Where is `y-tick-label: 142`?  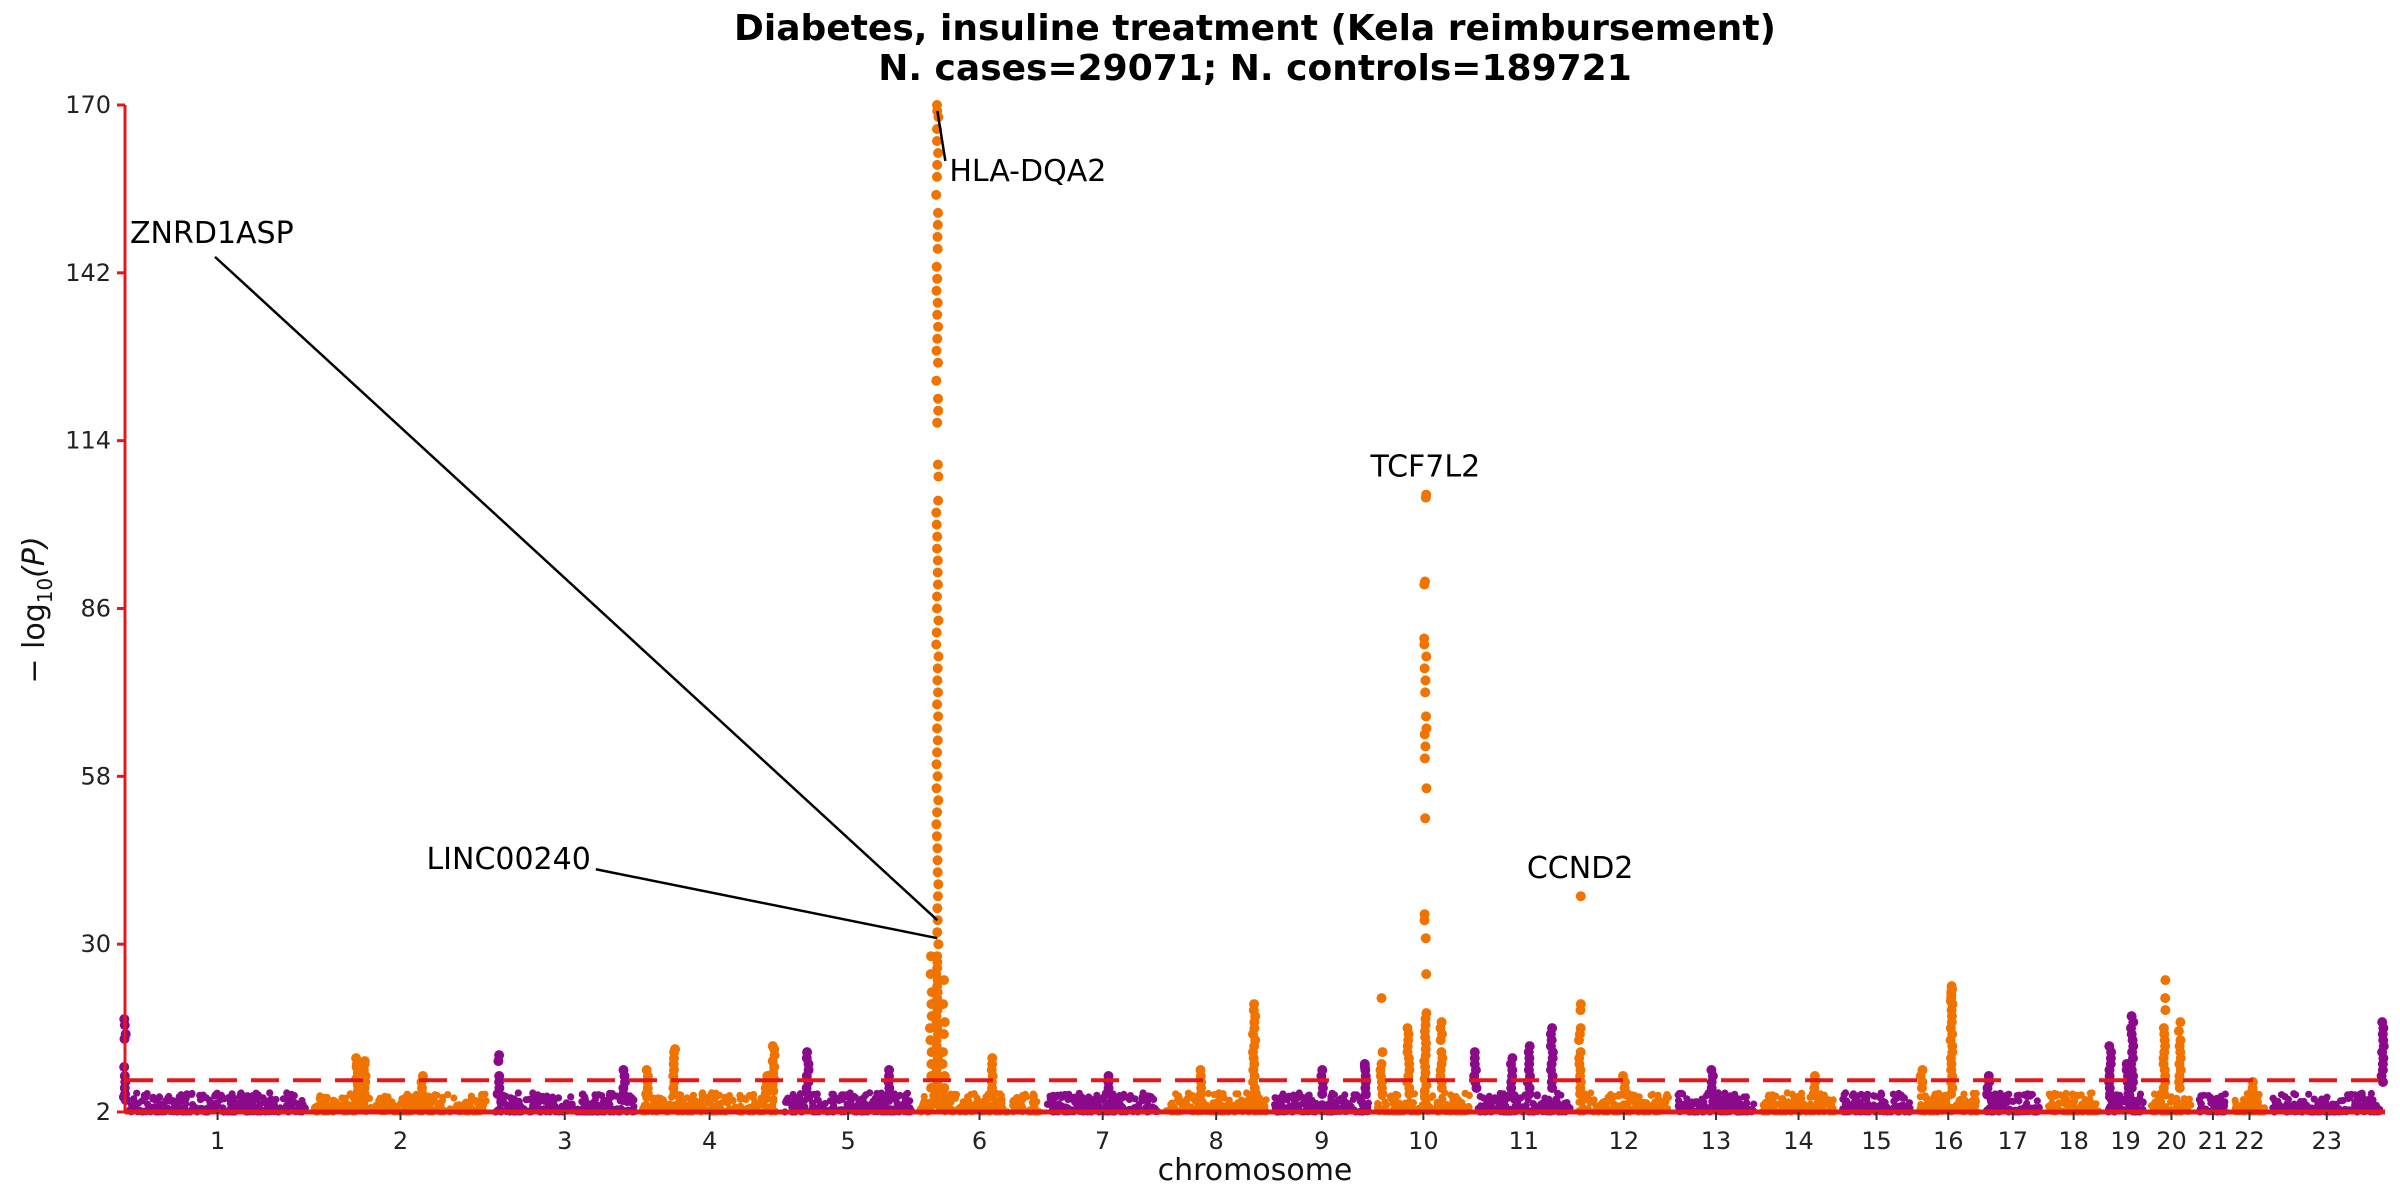
y-tick-label: 142 is located at coordinates (88, 273).